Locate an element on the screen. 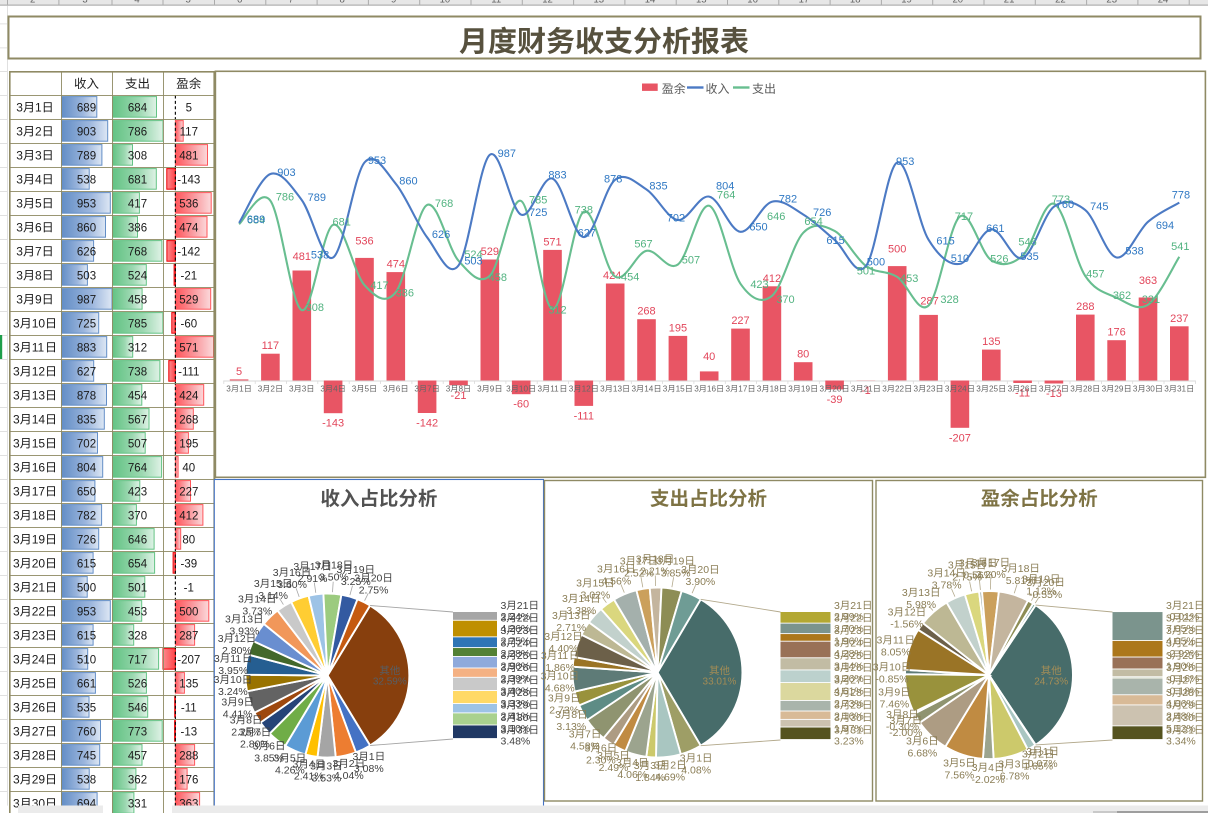 The width and height of the screenshot is (1208, 818). svg-text: 8.05% is located at coordinates (896, 653).